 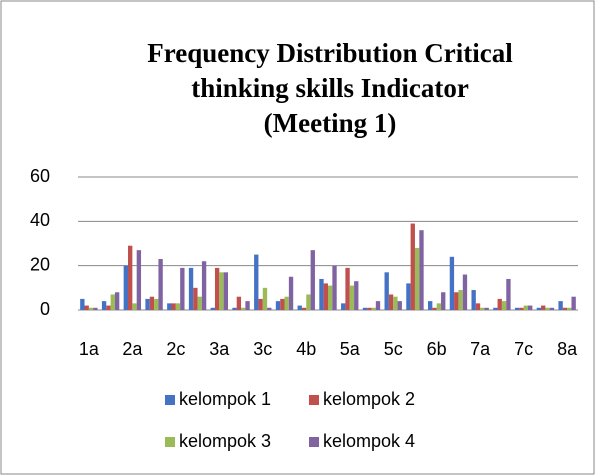 What do you see at coordinates (40, 176) in the screenshot?
I see `y-tick-label: 60` at bounding box center [40, 176].